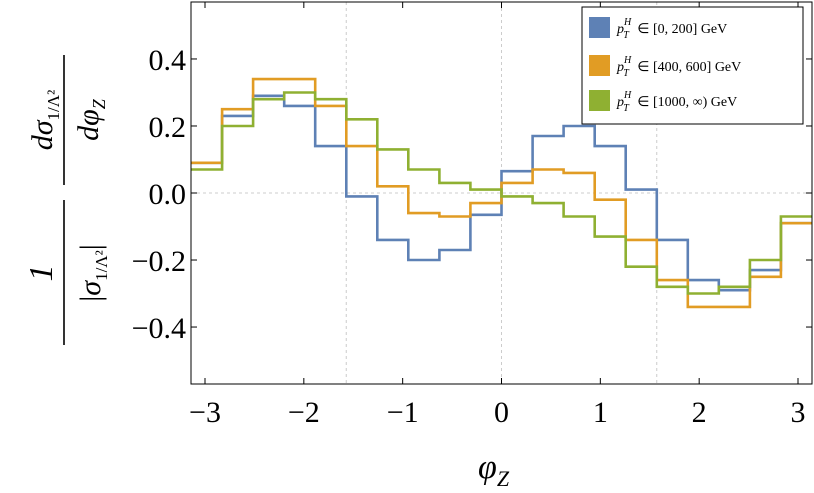 The height and width of the screenshot is (493, 814). I want to click on x-axis-title-subscript: Z, so click(503, 478).